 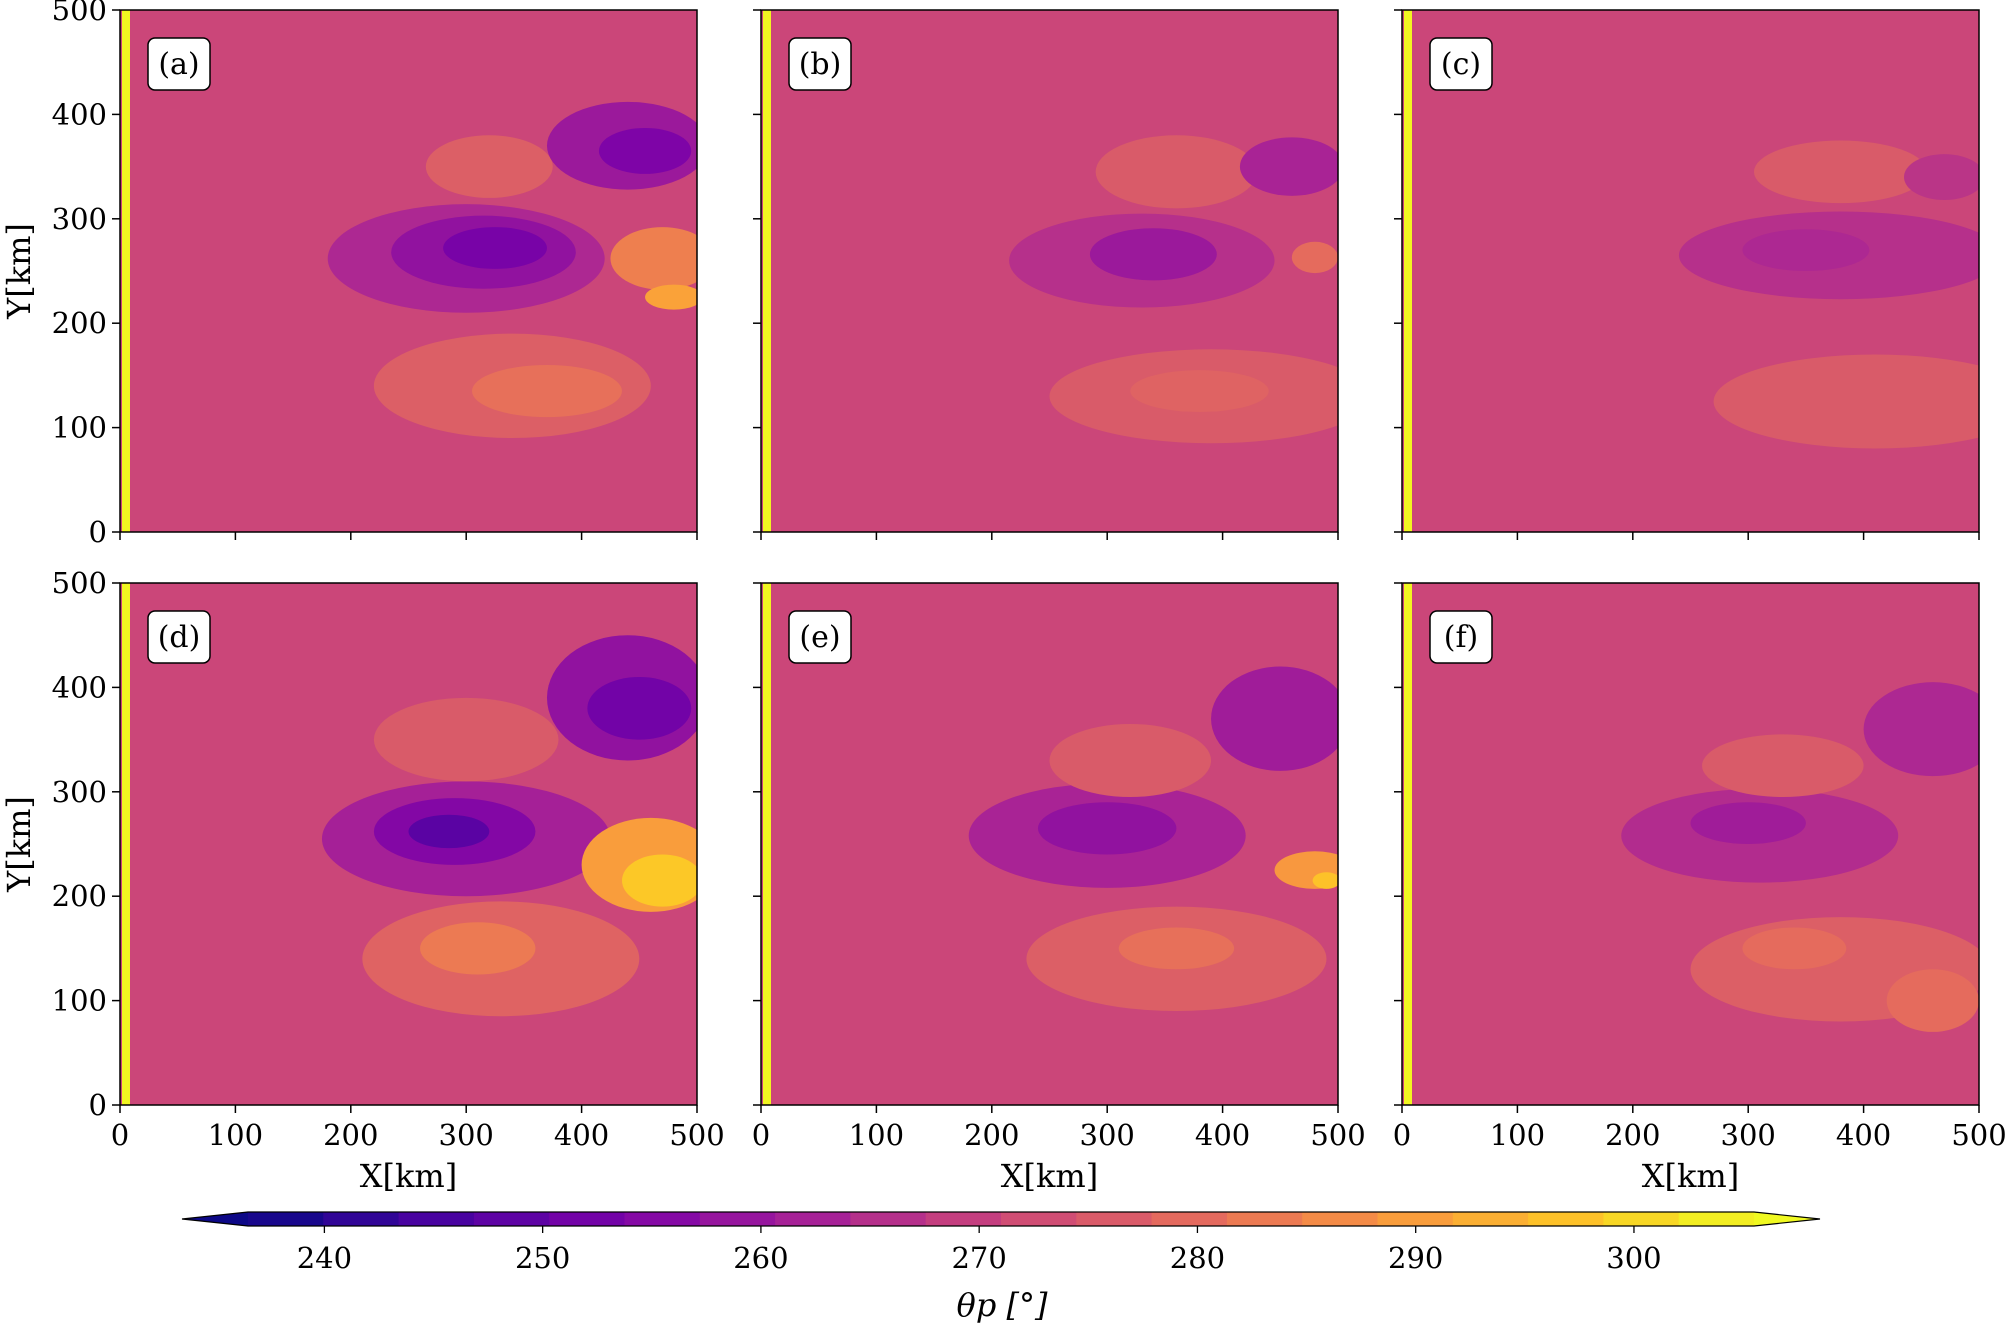 I want to click on colorbar: 240 250 260 270 280 290 300 θp [°], so click(x=1001, y=1267).